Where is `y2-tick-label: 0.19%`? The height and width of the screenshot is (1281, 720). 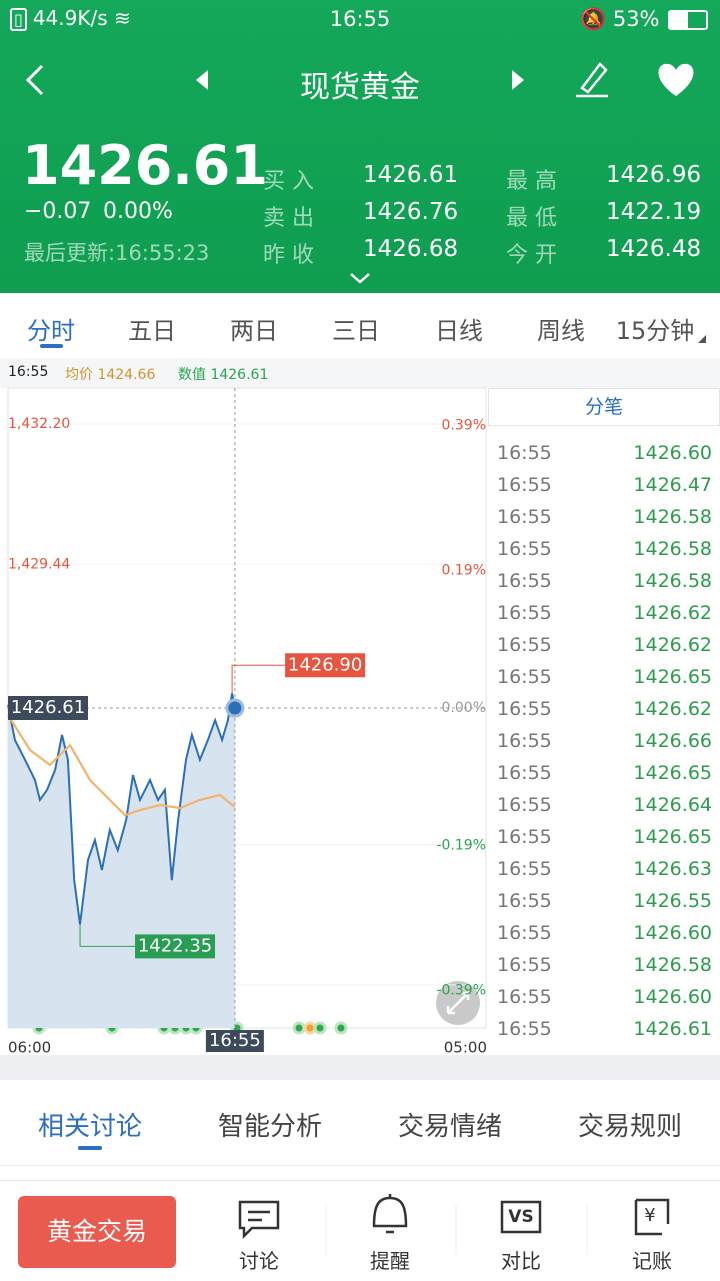
y2-tick-label: 0.19% is located at coordinates (464, 570).